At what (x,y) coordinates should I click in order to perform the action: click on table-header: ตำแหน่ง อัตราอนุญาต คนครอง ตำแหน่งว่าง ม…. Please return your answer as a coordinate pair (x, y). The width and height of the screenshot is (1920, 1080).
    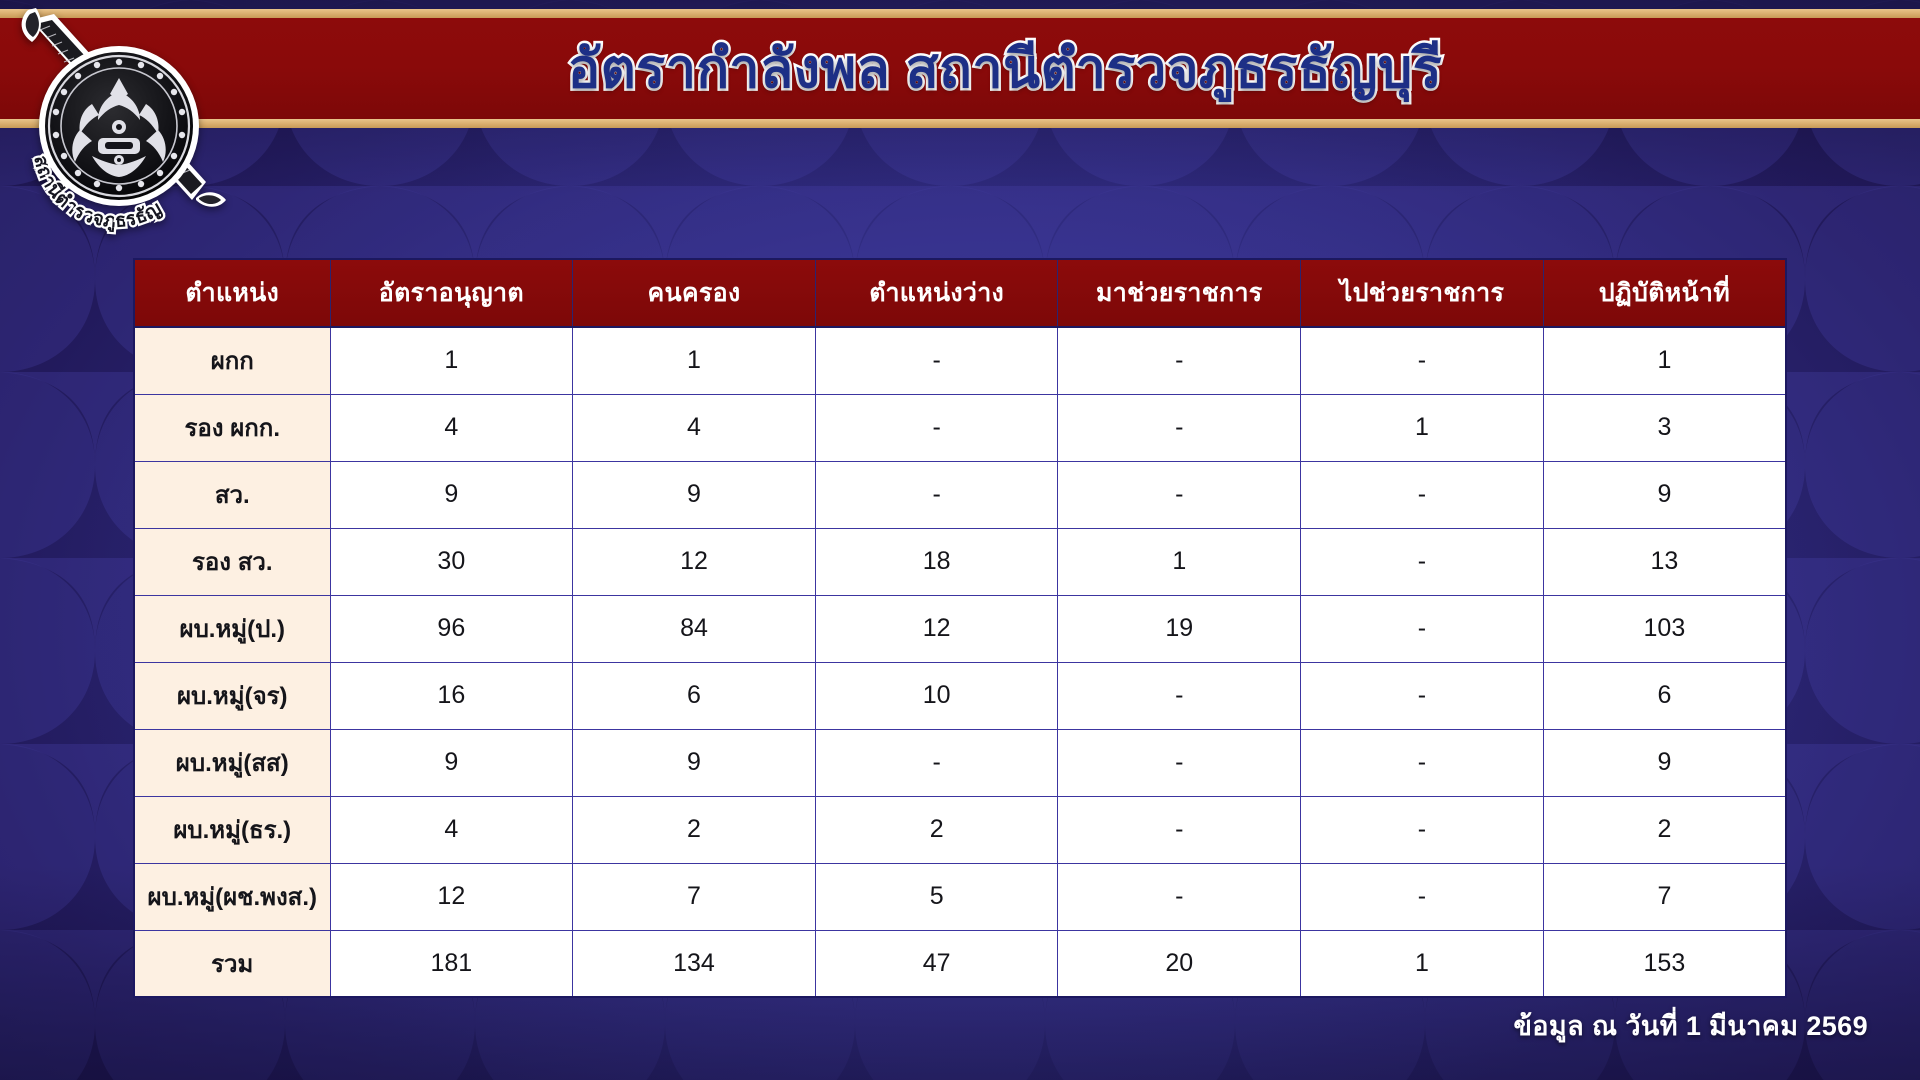
    Looking at the image, I should click on (960, 293).